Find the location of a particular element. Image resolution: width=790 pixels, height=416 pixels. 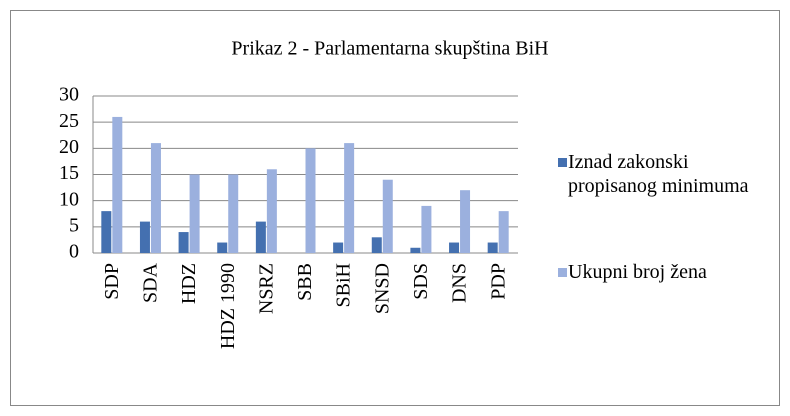

x-tick-label: SDA is located at coordinates (151, 282).